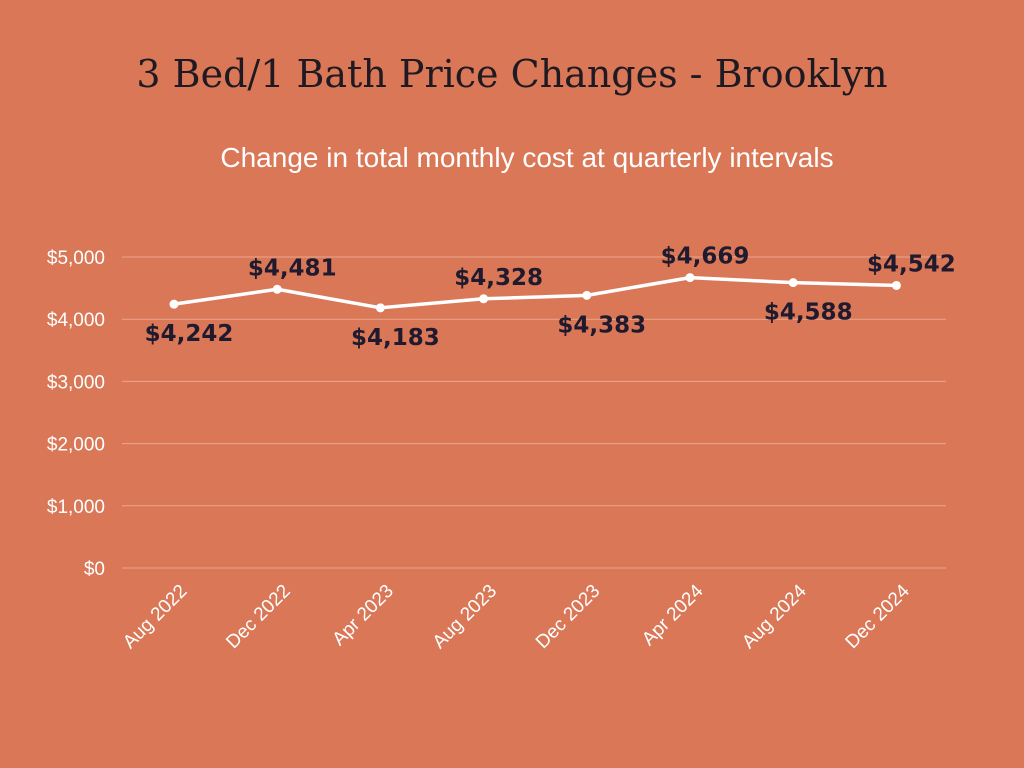  I want to click on y-tick-label: $1,000, so click(76, 507).